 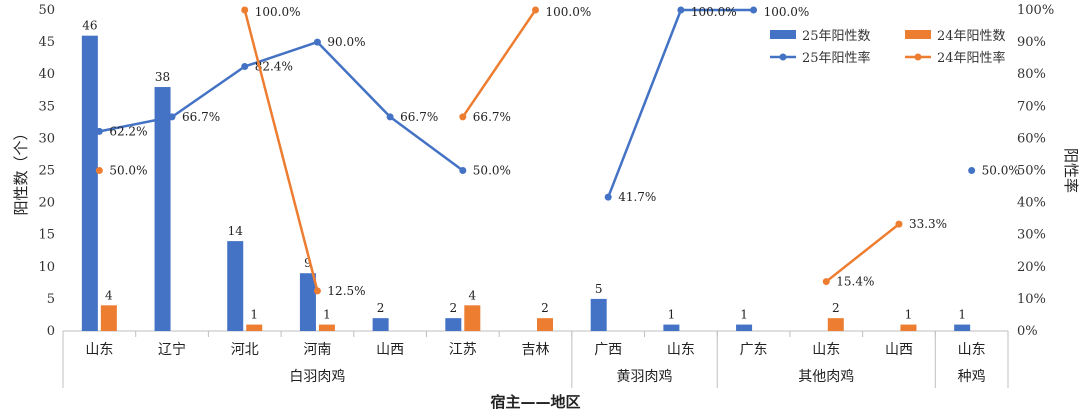 I want to click on y2-tick-label: 10%, so click(x=1031, y=299).